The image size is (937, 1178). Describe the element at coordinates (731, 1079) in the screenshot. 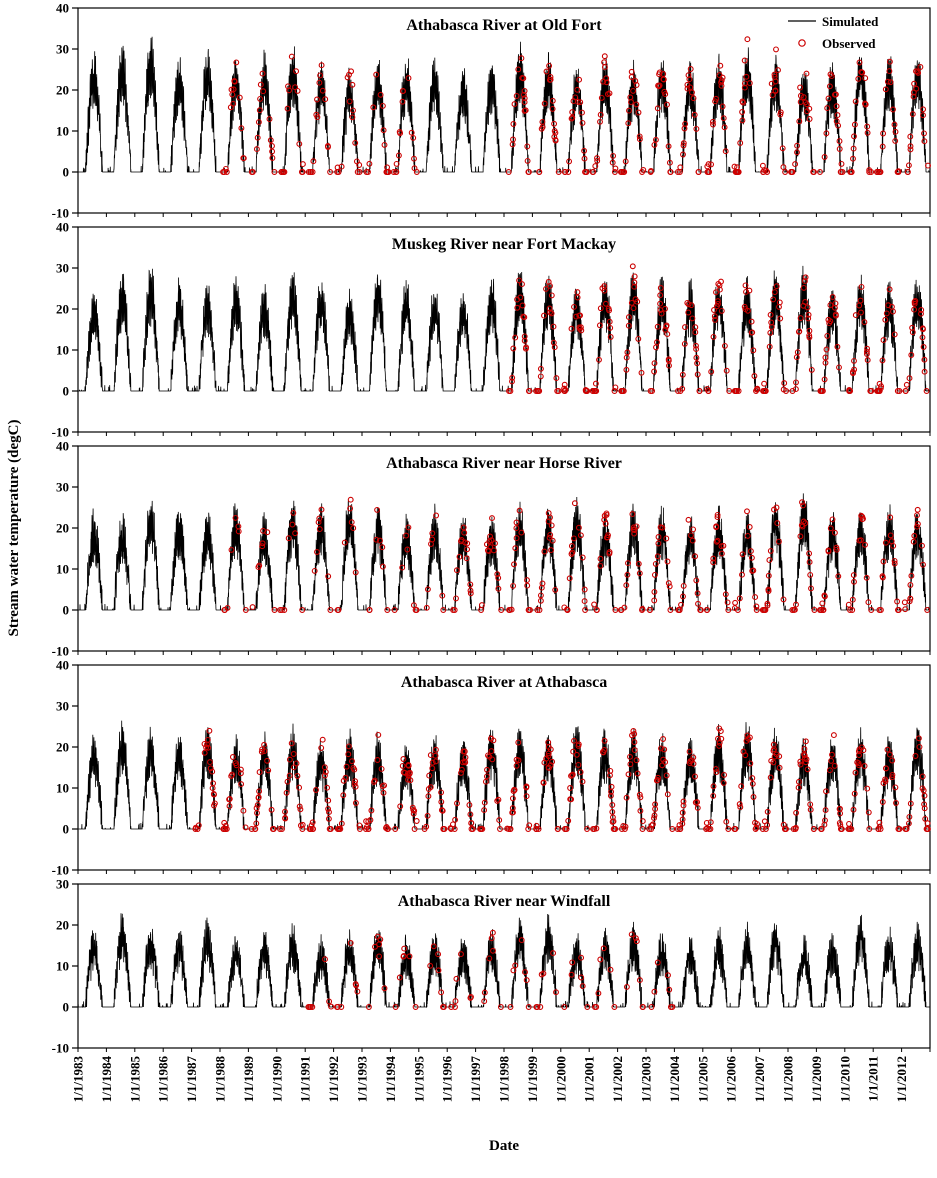

I see `x-tick-label: 1/1/2006` at that location.